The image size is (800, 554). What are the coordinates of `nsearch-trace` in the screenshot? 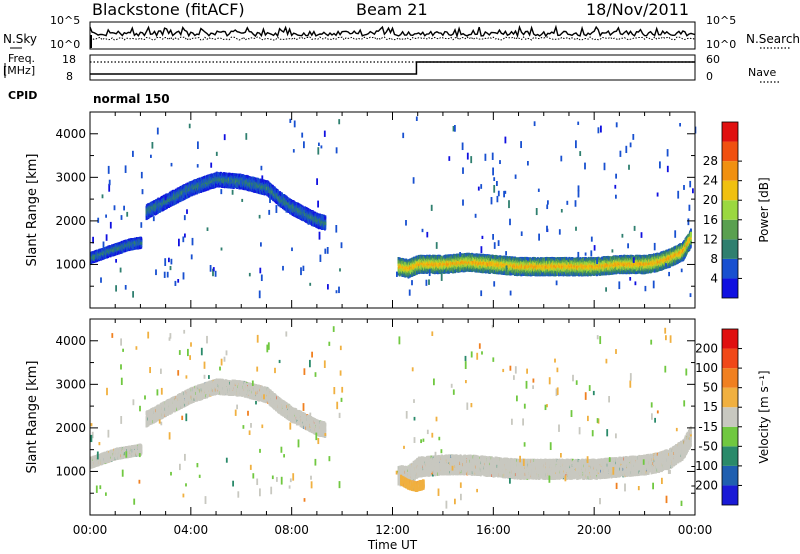 It's located at (392, 38).